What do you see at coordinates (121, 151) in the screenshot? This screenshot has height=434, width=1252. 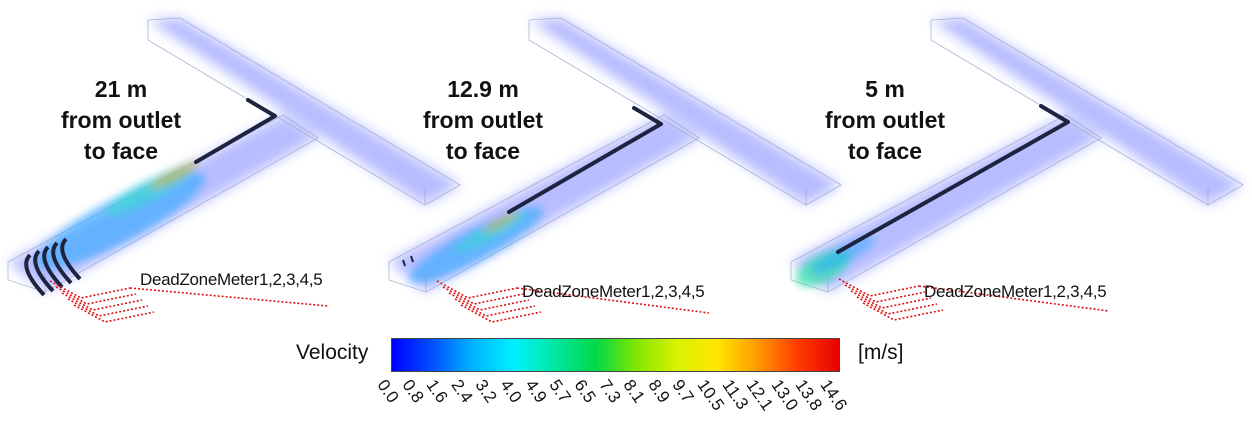 I see `panel-1-title-line-3: to face` at bounding box center [121, 151].